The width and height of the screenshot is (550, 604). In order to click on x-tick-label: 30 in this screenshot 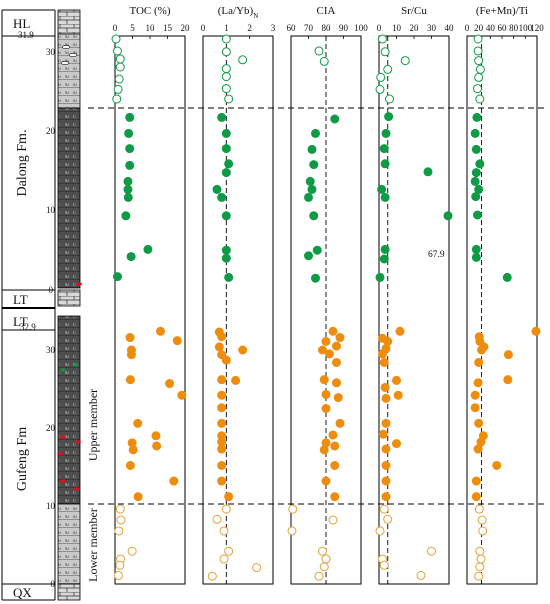, I will do `click(432, 28)`.